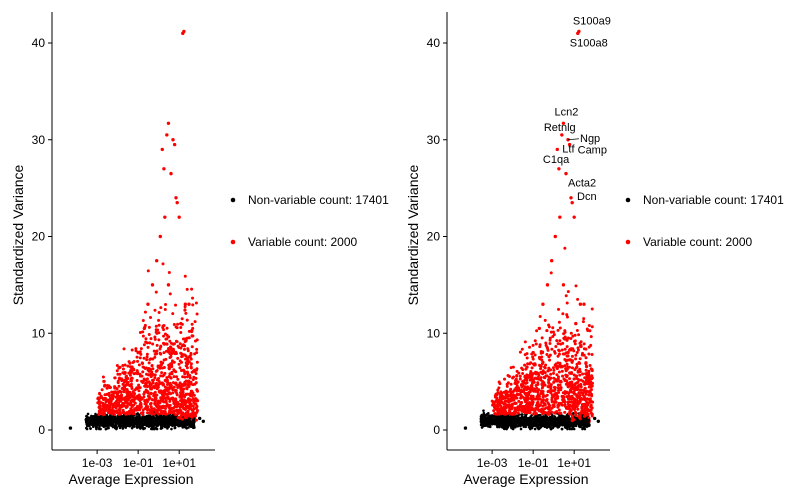 The height and width of the screenshot is (500, 800). Describe the element at coordinates (138, 463) in the screenshot. I see `x-tick-label: 1e-01` at that location.